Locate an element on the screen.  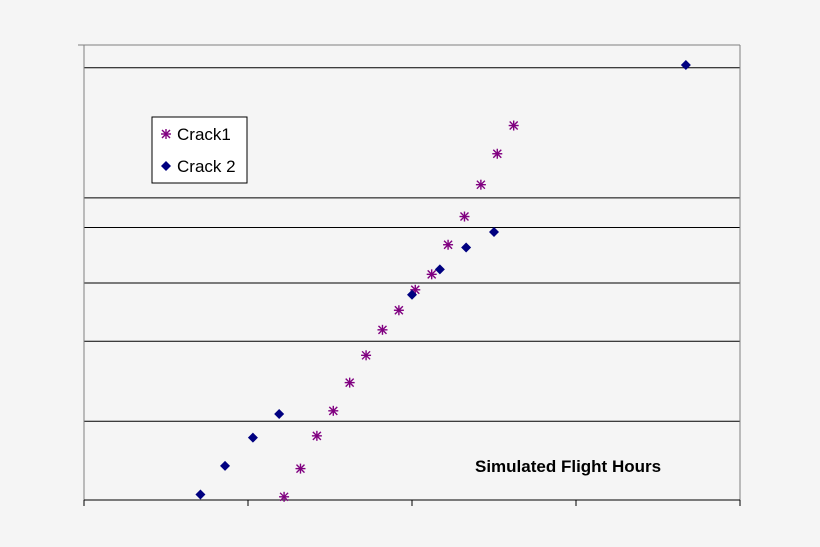
annotation-simulated-flight-hours: Simulated Flight Hours is located at coordinates (568, 466).